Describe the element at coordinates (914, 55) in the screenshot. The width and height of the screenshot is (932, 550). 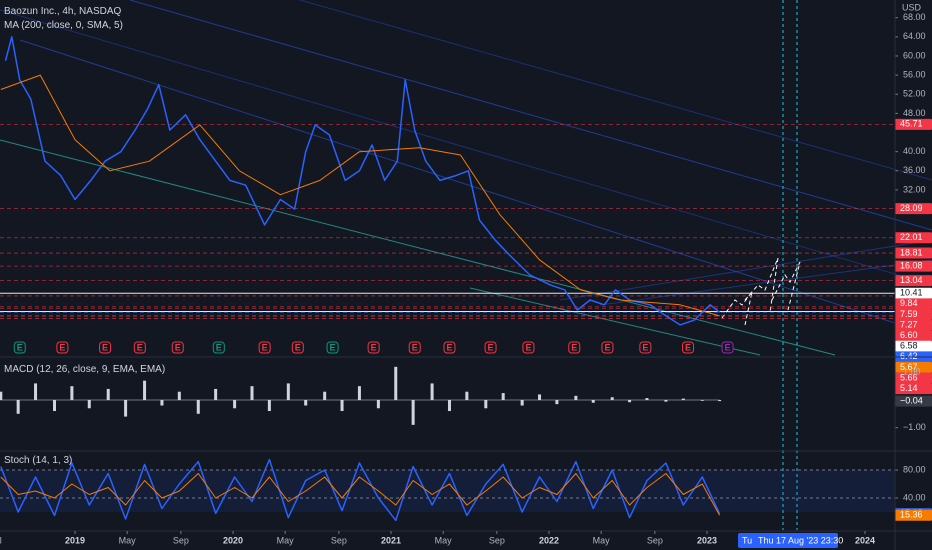
I see `y-tick-label: 60.00` at that location.